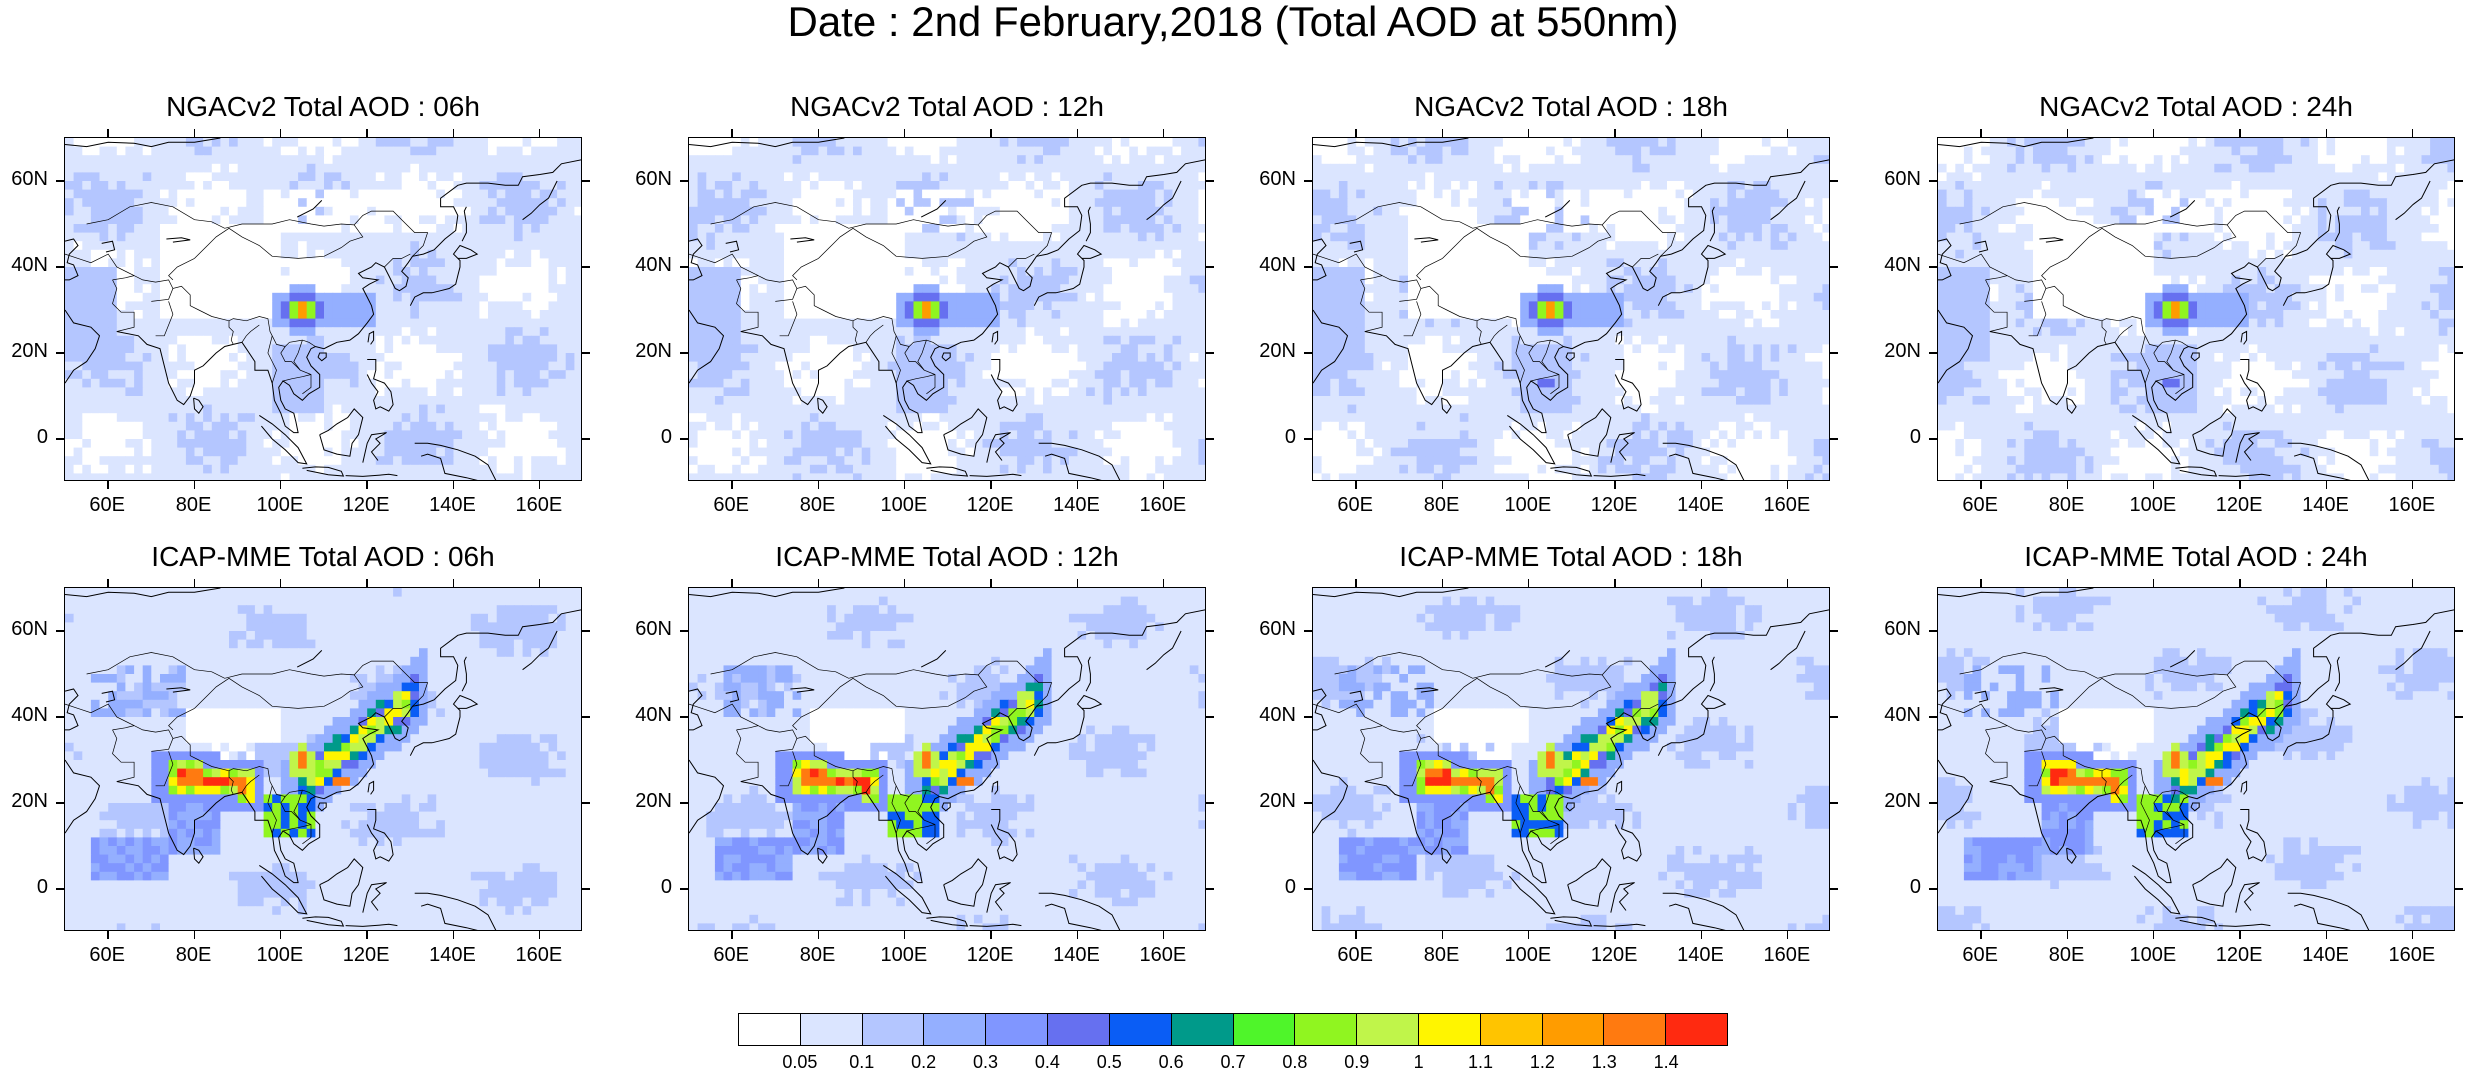  What do you see at coordinates (60, 267) in the screenshot?
I see `lat-tick` at bounding box center [60, 267].